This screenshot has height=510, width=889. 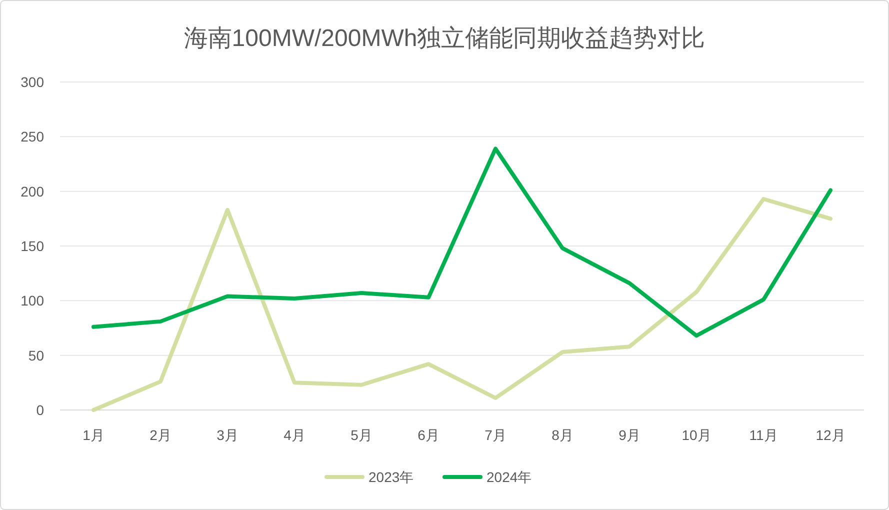 I want to click on legend-label: 2024年, so click(x=509, y=477).